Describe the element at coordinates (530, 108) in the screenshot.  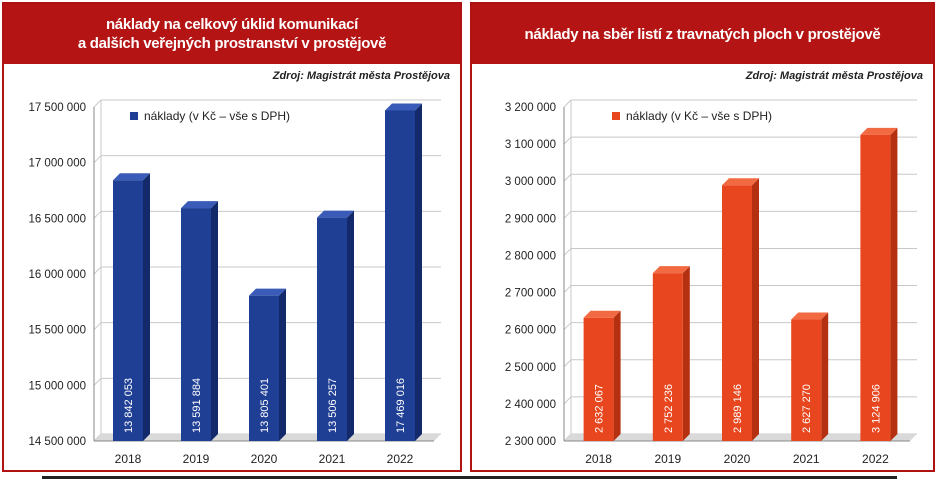
I see `y-tick-label: 3 200 000` at that location.